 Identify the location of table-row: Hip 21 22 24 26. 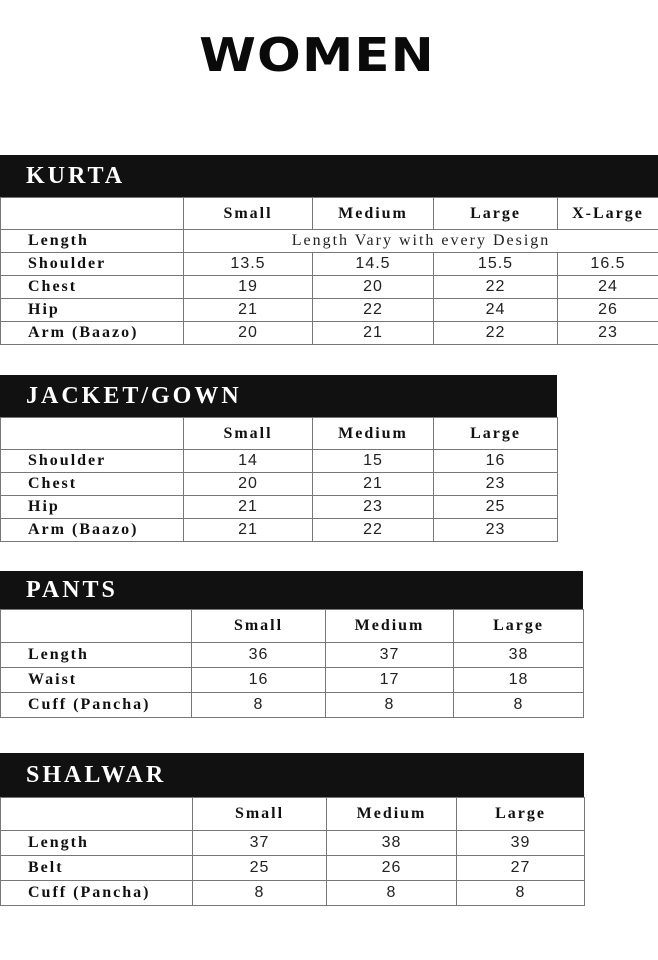
(329, 310).